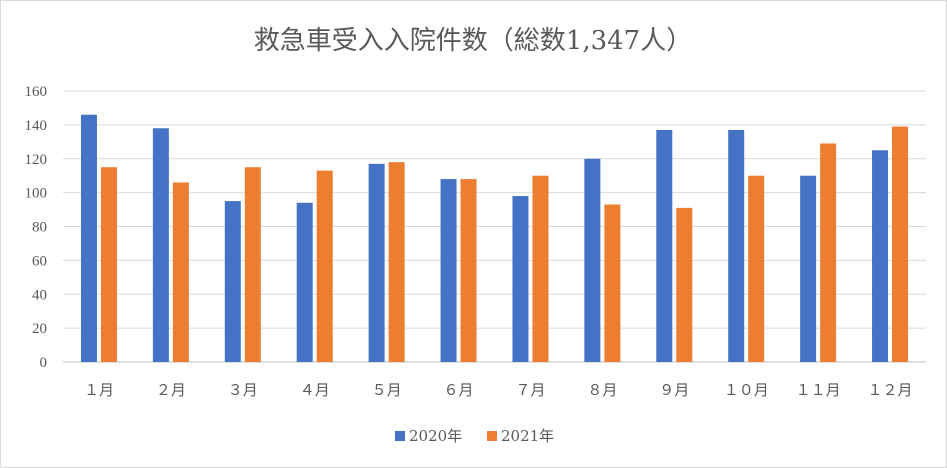 This screenshot has width=947, height=468. What do you see at coordinates (39, 329) in the screenshot?
I see `y-tick-label: 20` at bounding box center [39, 329].